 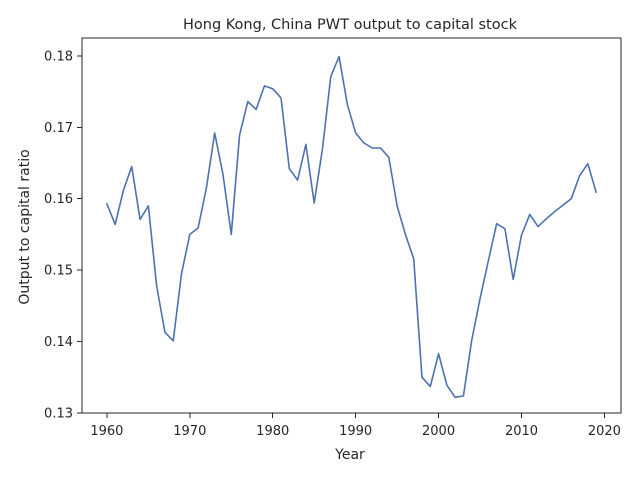 I want to click on y-tick-label: 0.13, so click(x=58, y=414).